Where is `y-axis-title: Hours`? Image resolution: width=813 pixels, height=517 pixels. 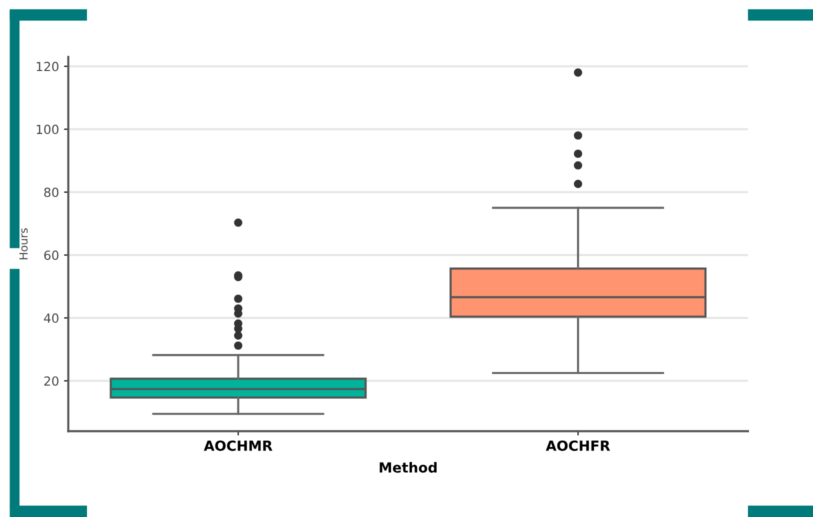 y-axis-title: Hours is located at coordinates (23, 244).